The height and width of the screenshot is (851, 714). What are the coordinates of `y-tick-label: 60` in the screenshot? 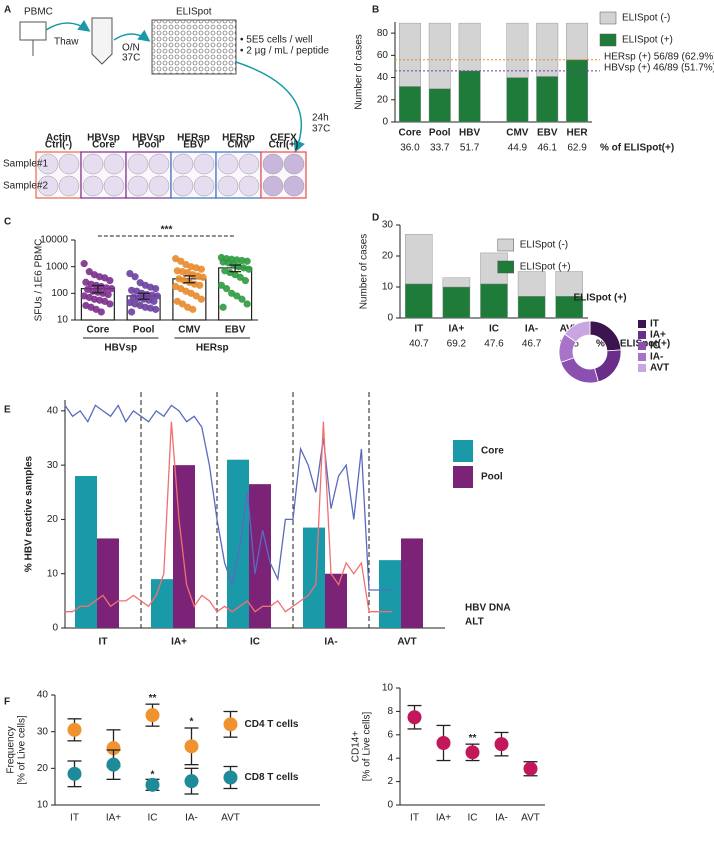 It's located at (383, 55).